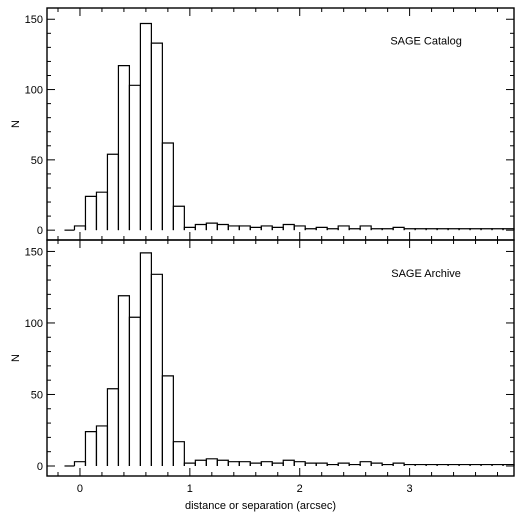 The image size is (516, 514). What do you see at coordinates (16, 358) in the screenshot?
I see `panel-2-y-axis-label: N` at bounding box center [16, 358].